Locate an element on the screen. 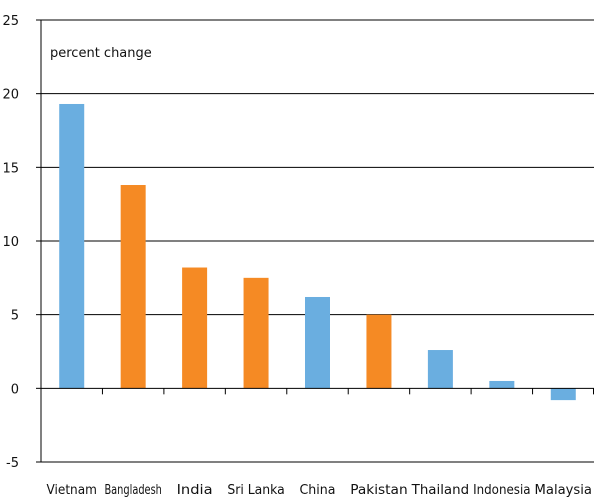  y-tick-label: 15 is located at coordinates (10, 168).